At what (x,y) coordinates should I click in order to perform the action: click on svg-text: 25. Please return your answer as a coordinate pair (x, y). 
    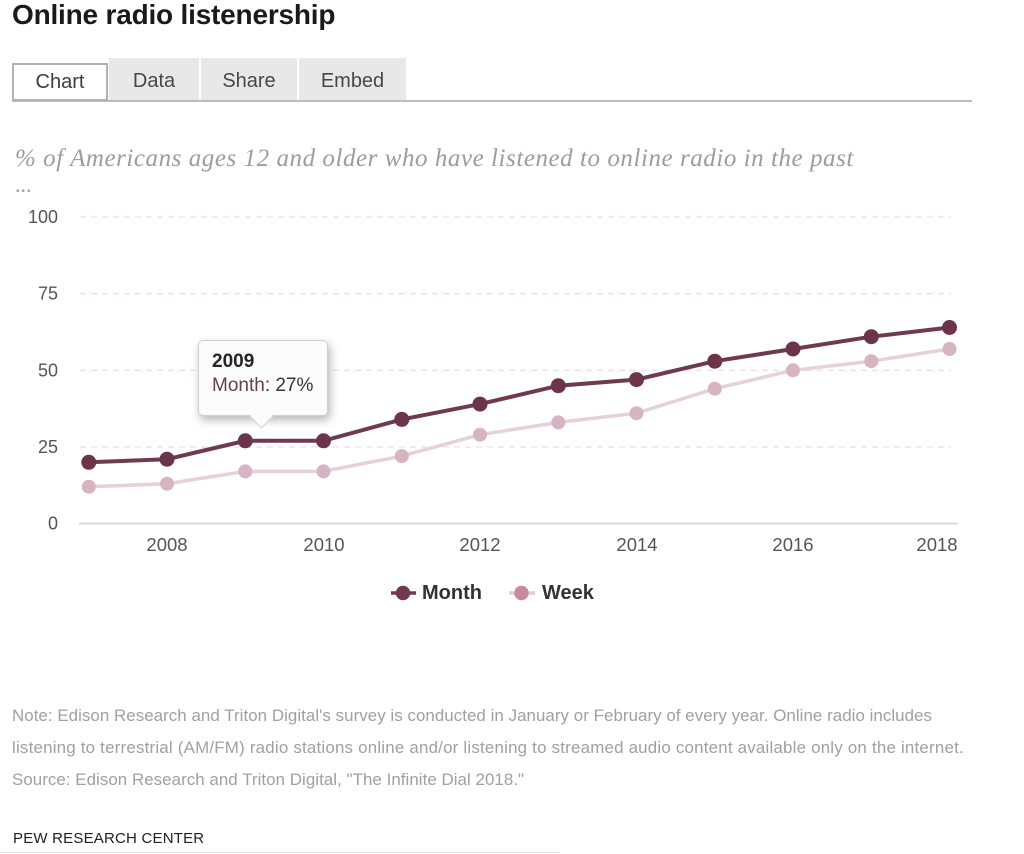
    Looking at the image, I should click on (48, 447).